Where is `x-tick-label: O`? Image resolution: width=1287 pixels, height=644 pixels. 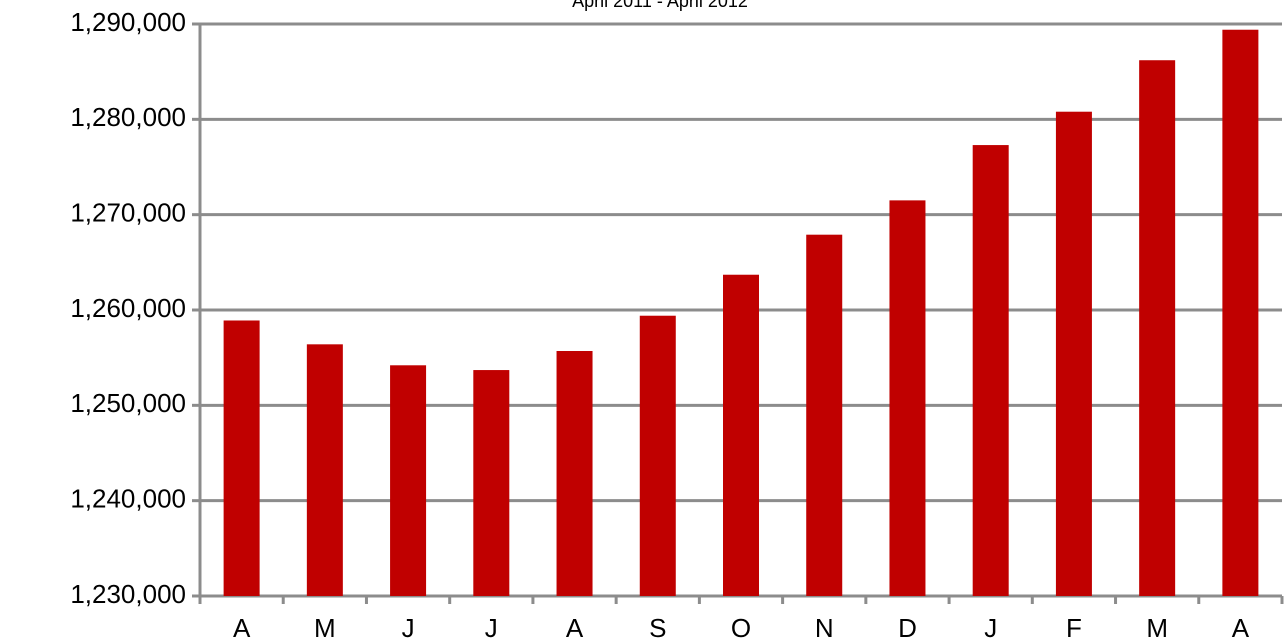 x-tick-label: O is located at coordinates (741, 628).